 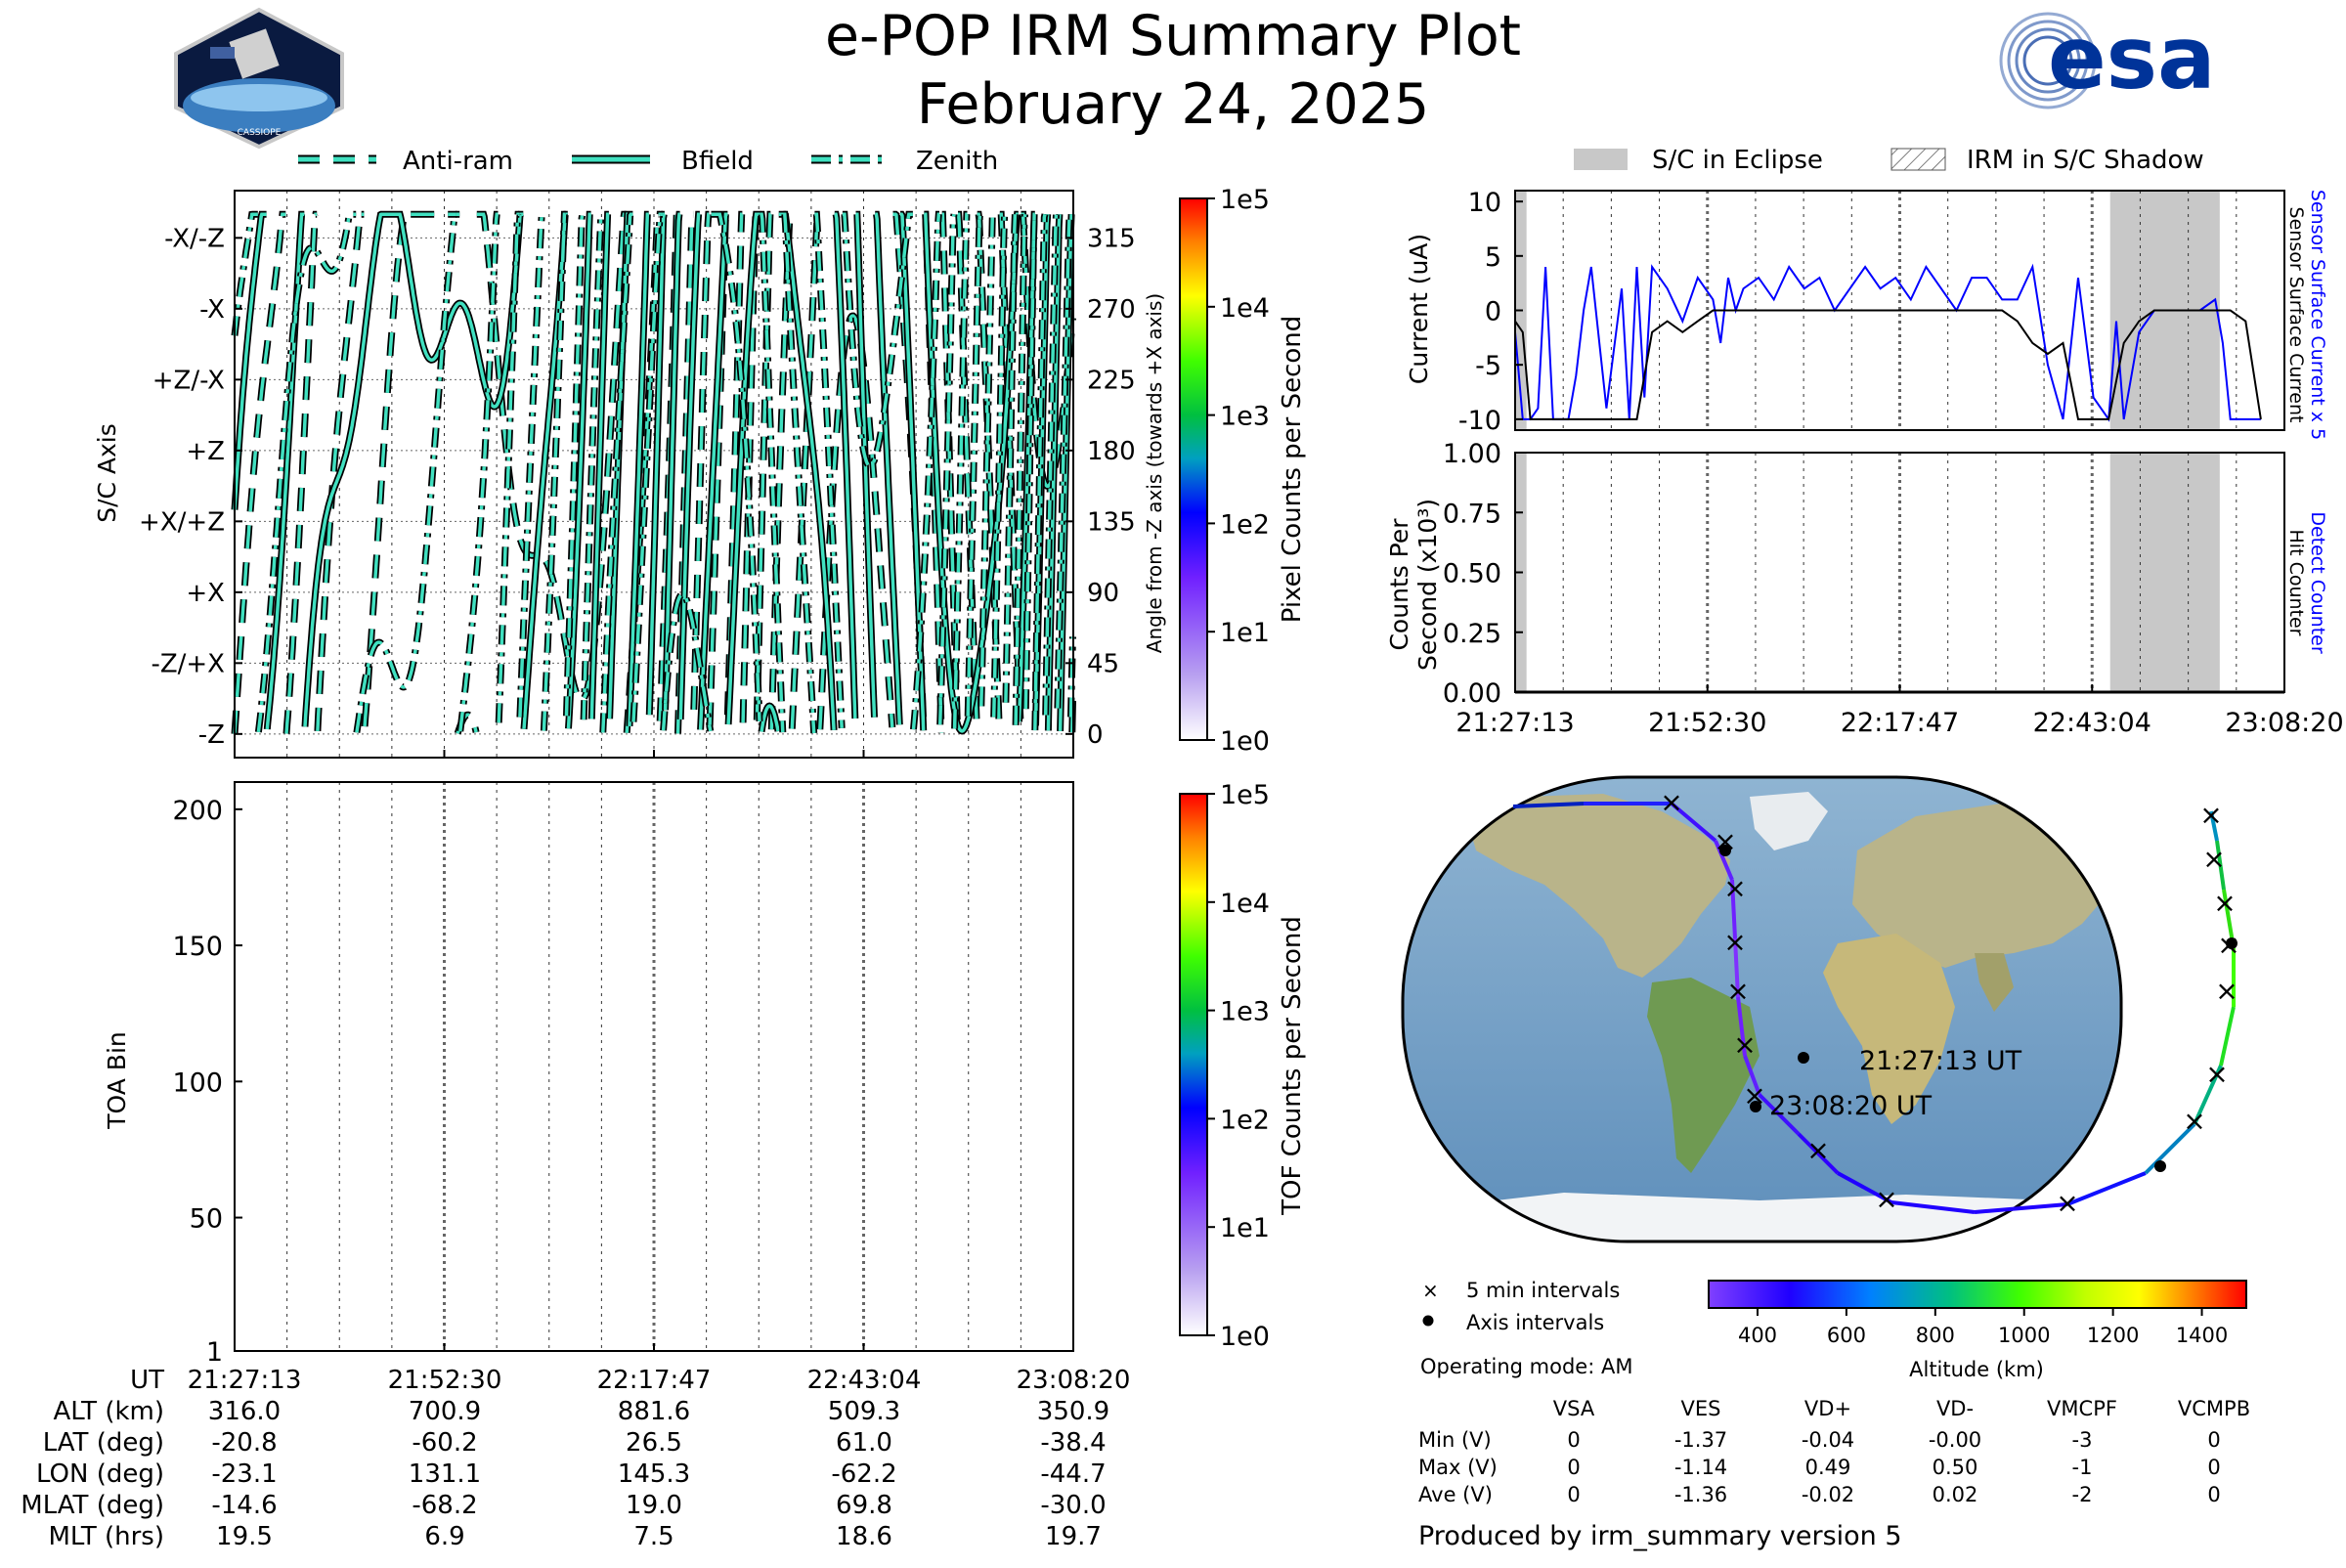 I want to click on counts-x-tick-label: 21:52:30, so click(x=1707, y=723).